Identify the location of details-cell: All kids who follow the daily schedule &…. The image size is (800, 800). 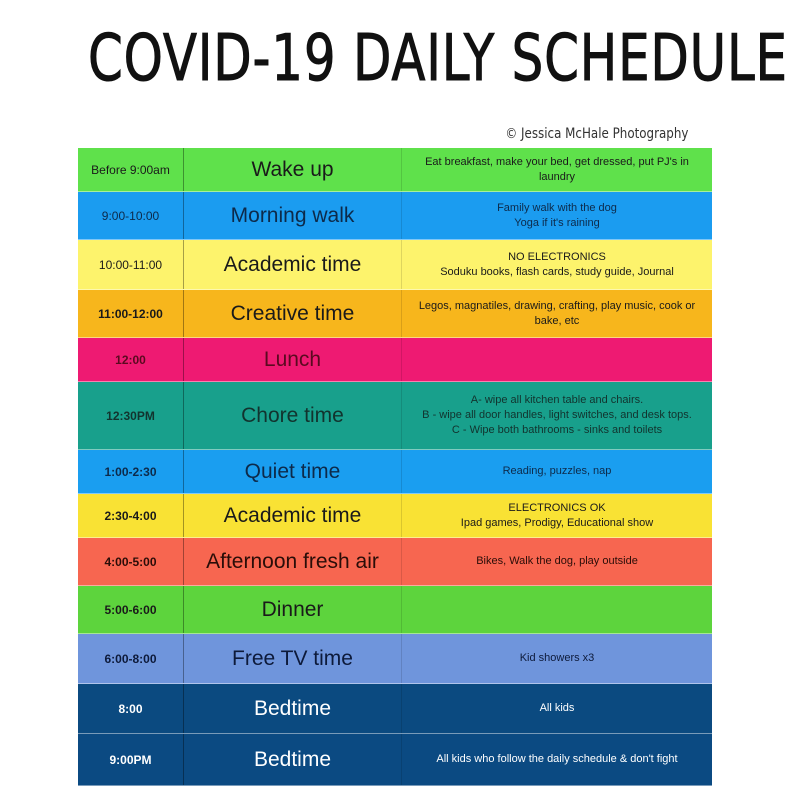
(557, 759).